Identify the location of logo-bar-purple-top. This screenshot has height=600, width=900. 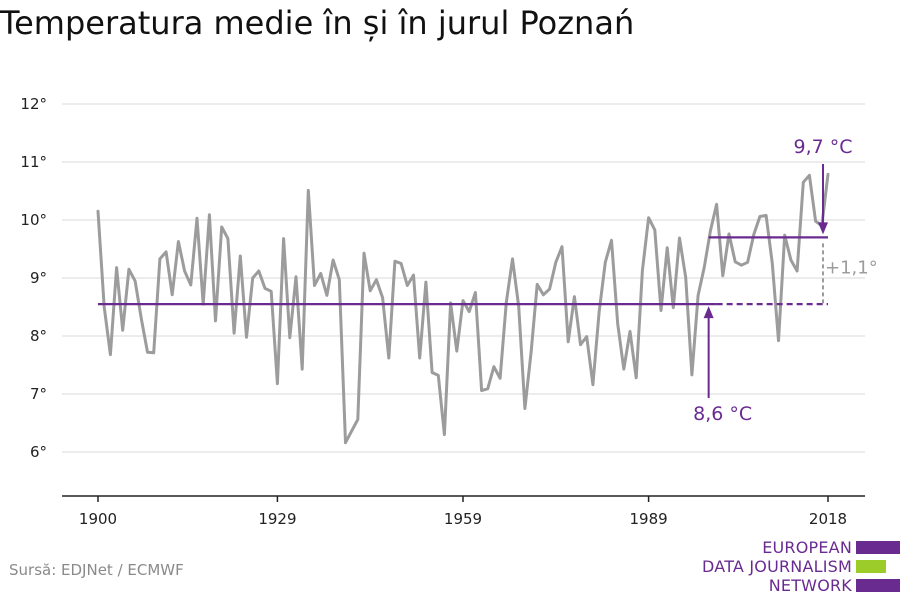
(878, 547).